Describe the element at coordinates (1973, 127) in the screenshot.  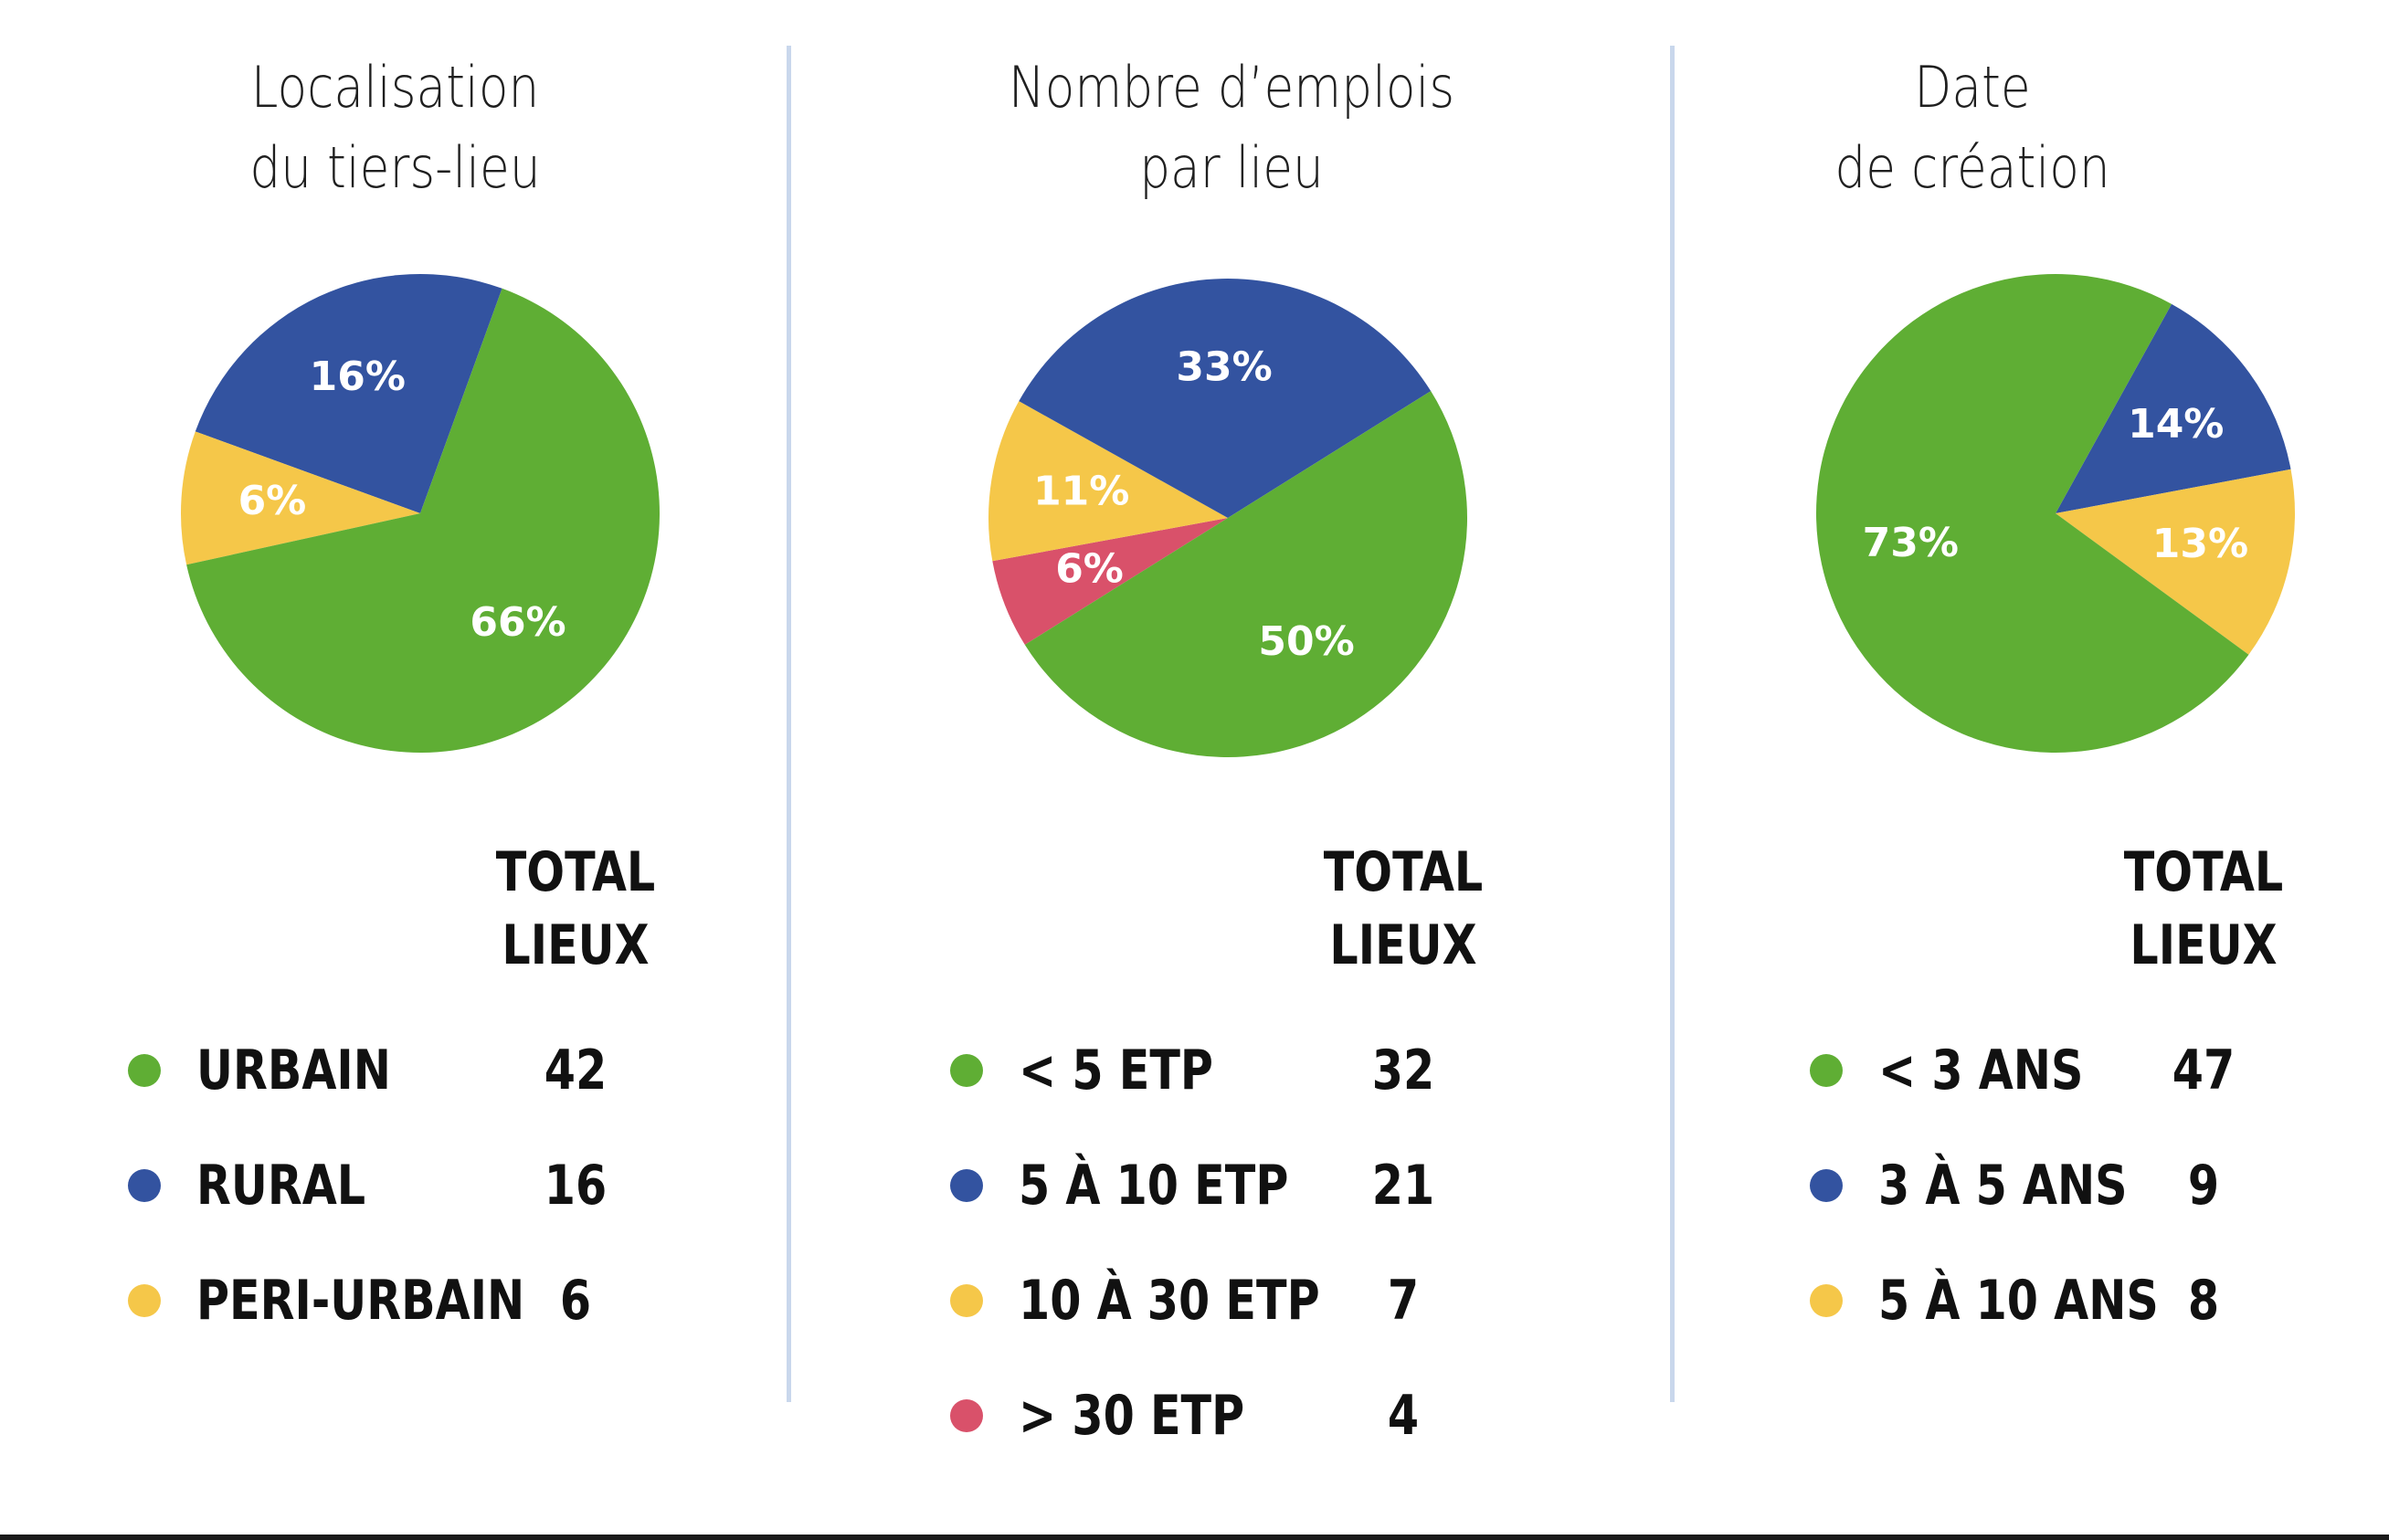
I see `chart-title: Date de création` at that location.